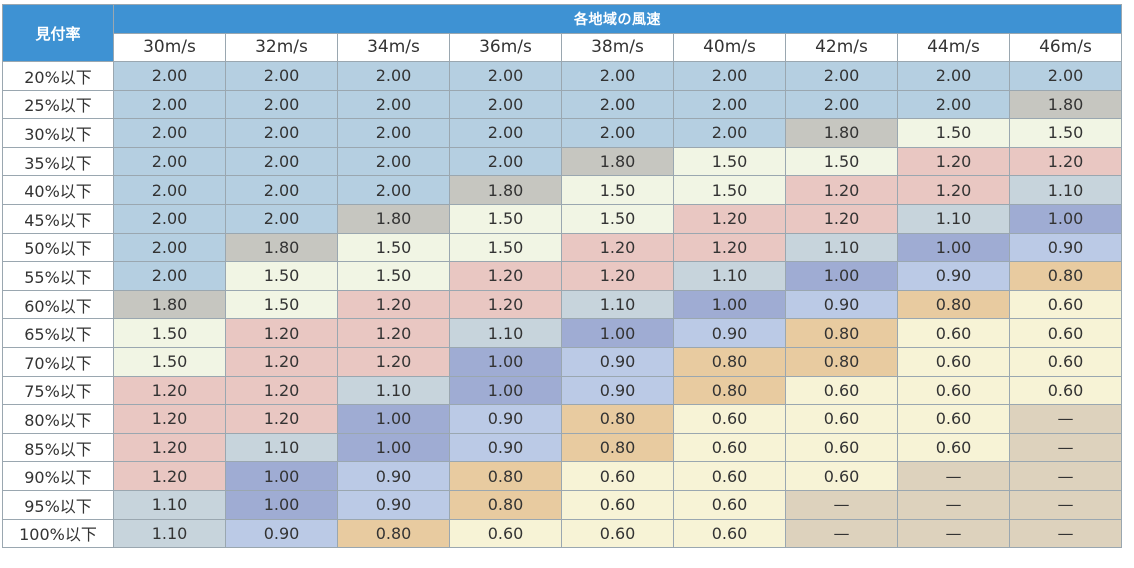 Image resolution: width=1134 pixels, height=568 pixels. Describe the element at coordinates (58, 133) in the screenshot. I see `row-label: 30%以下` at that location.